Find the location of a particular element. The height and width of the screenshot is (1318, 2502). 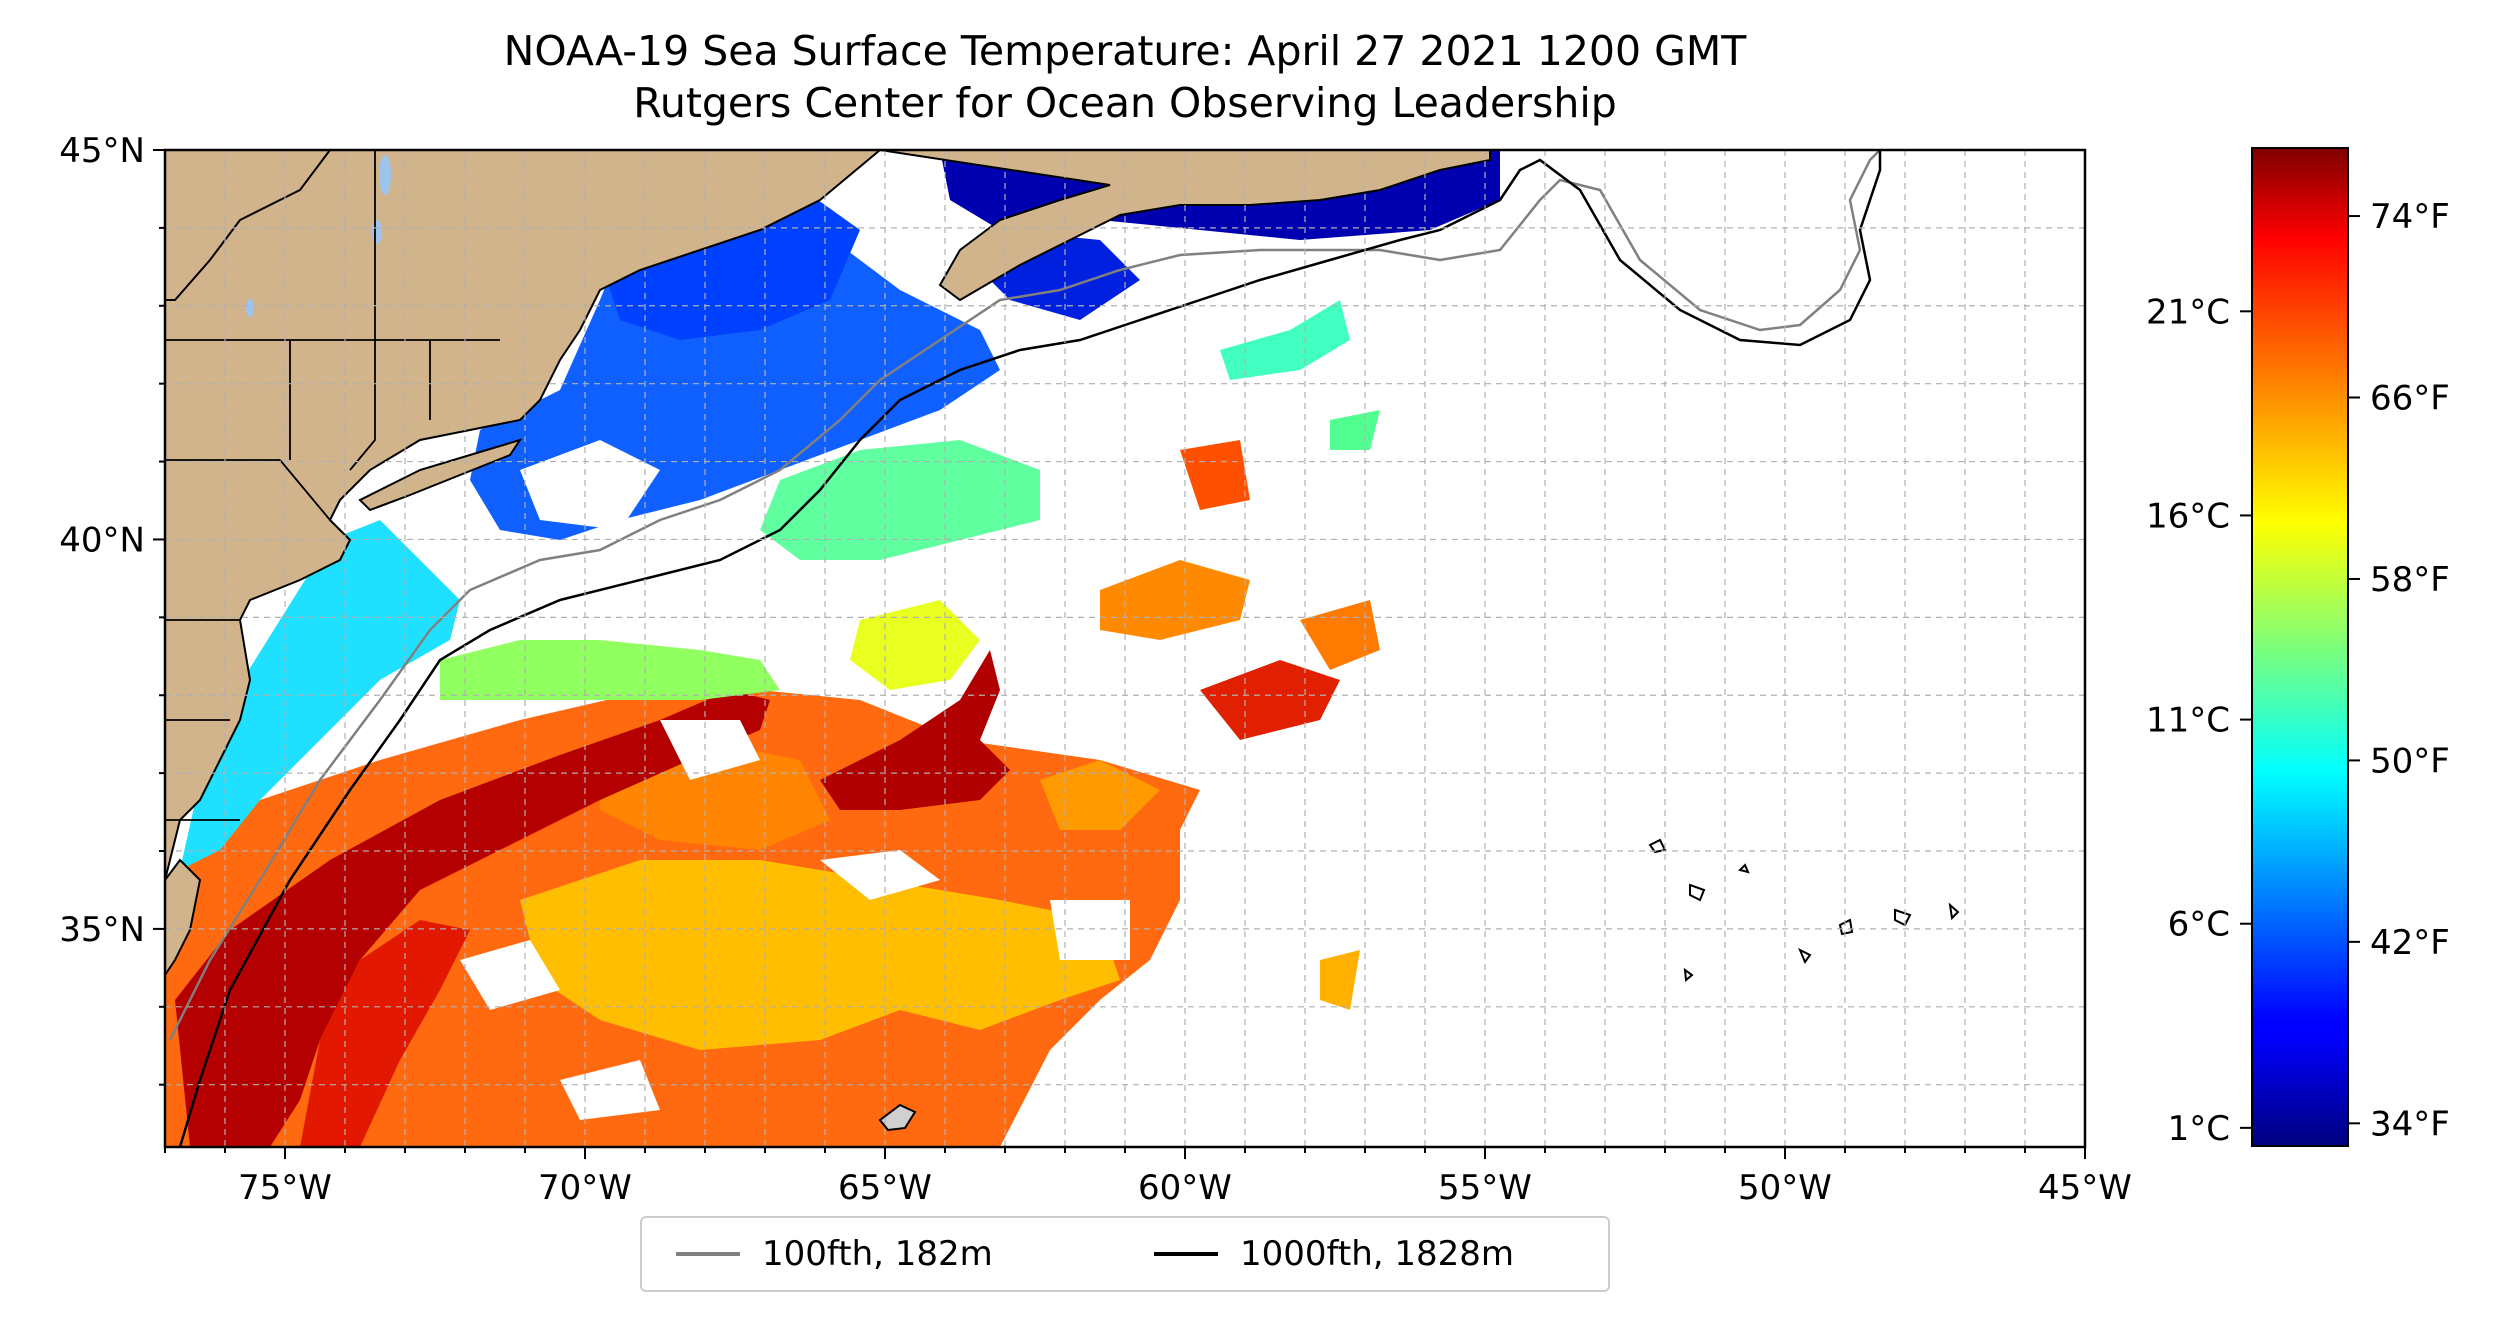

legend-item-1000fth: 1000fth, 1828m is located at coordinates (1334, 1254).